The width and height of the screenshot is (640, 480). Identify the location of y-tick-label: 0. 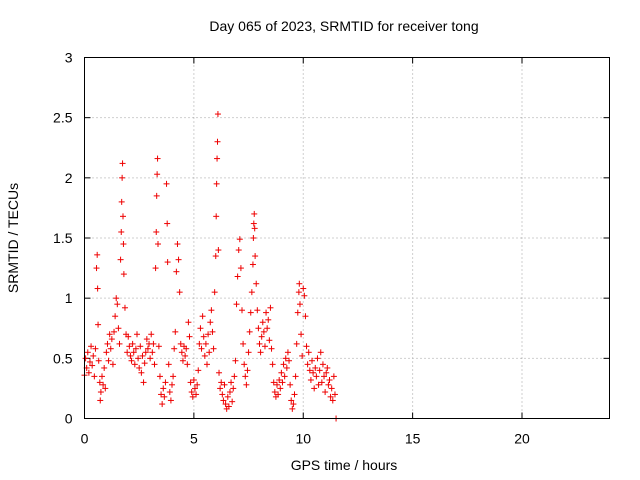
(69, 419).